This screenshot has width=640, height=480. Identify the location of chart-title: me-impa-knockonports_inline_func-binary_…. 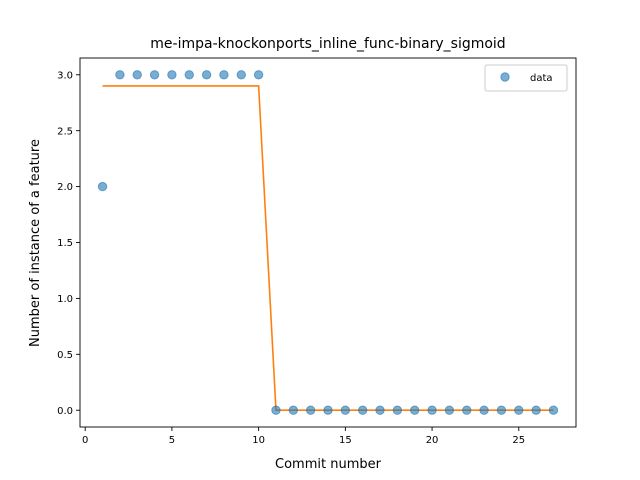
(327, 44).